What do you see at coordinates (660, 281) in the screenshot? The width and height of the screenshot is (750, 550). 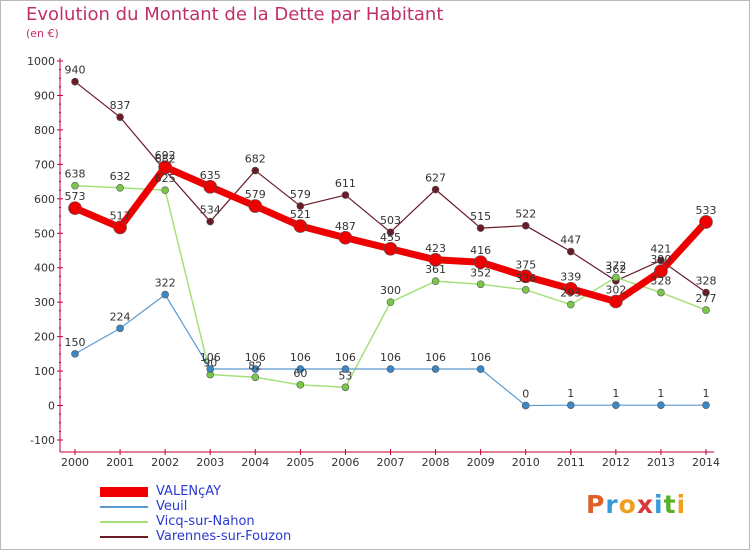 I see `data-label: 328` at bounding box center [660, 281].